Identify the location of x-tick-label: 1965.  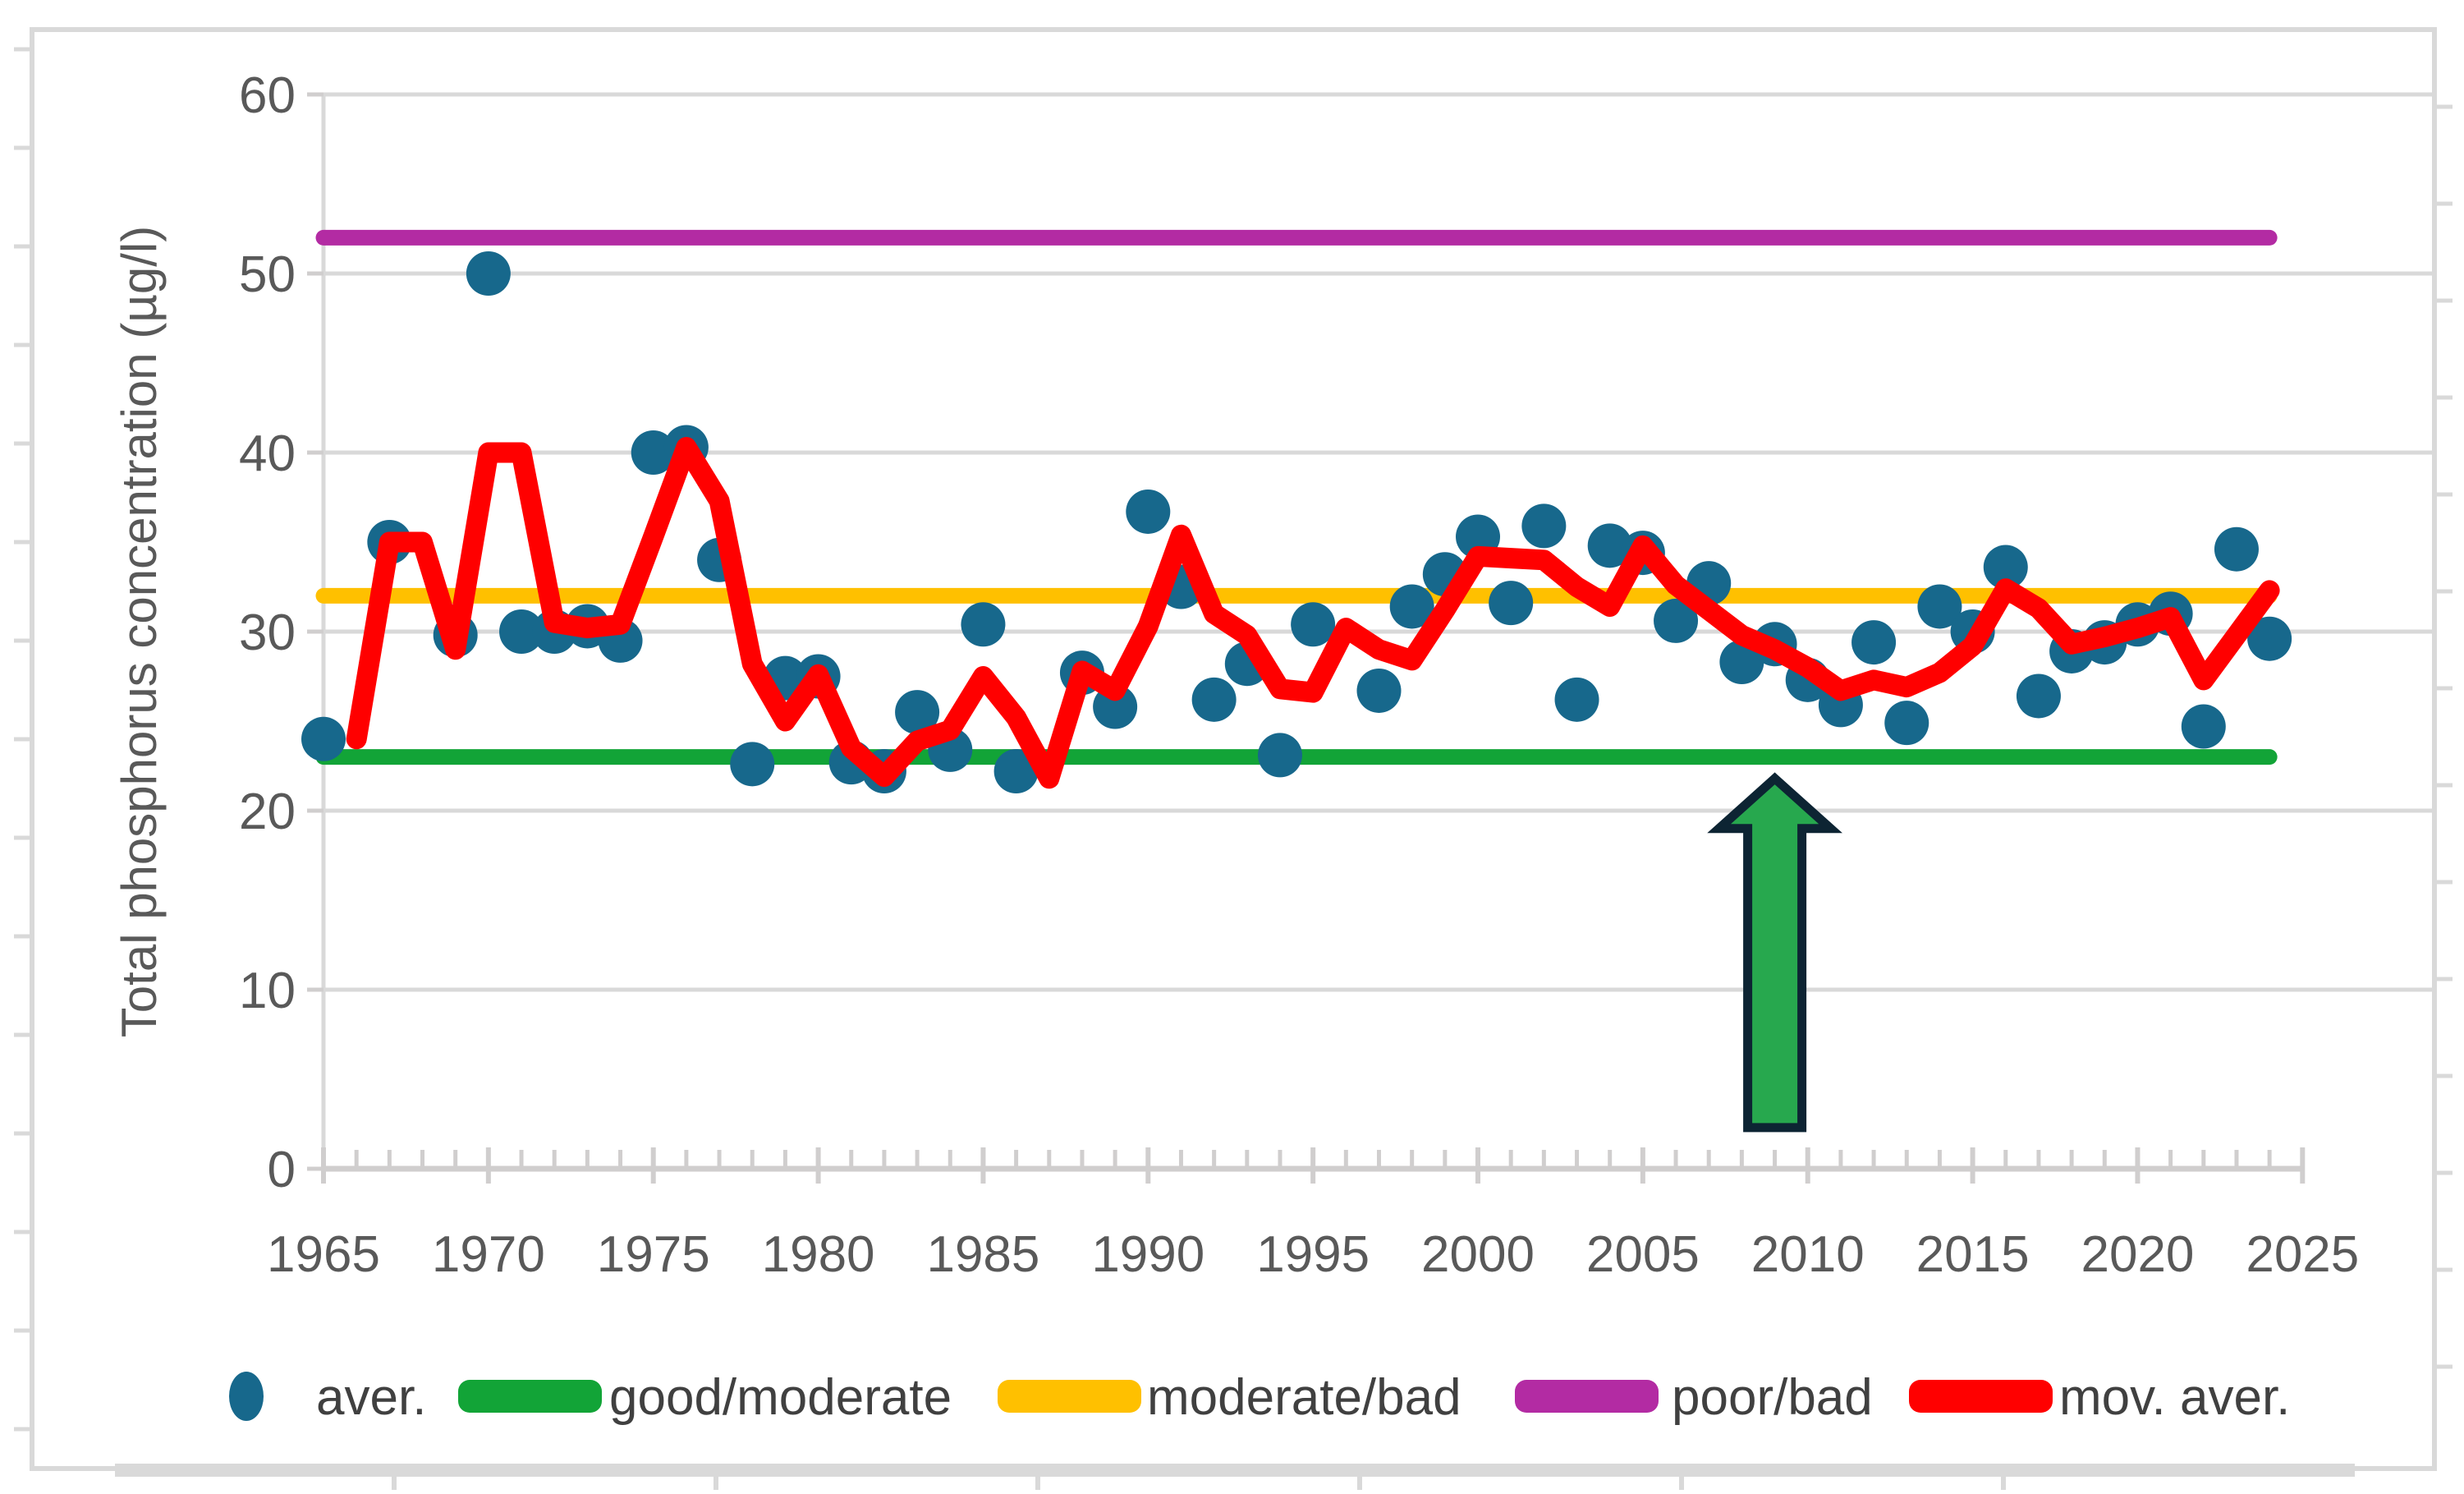
(323, 1255).